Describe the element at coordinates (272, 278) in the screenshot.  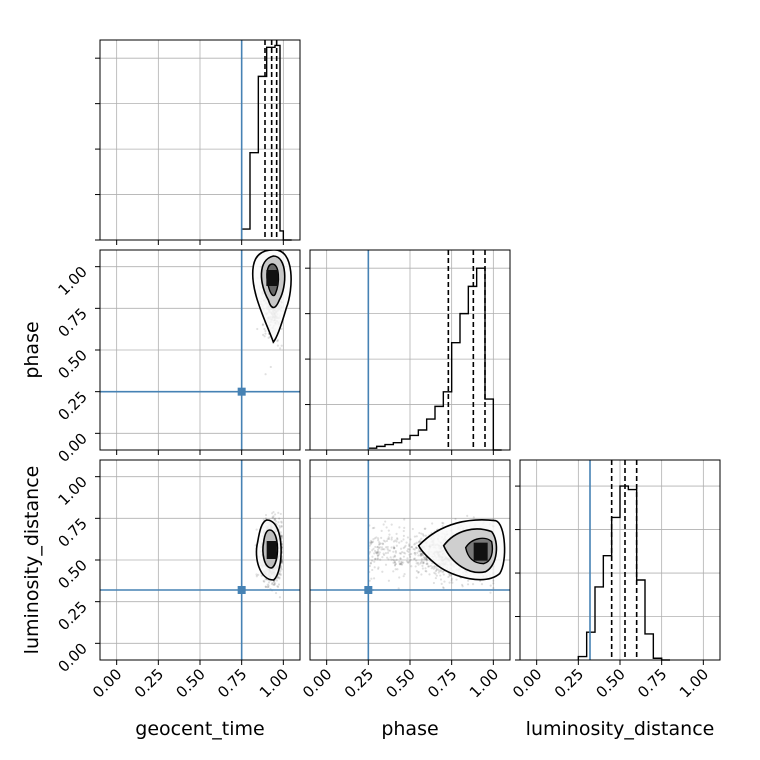
I see `density-peak` at that location.